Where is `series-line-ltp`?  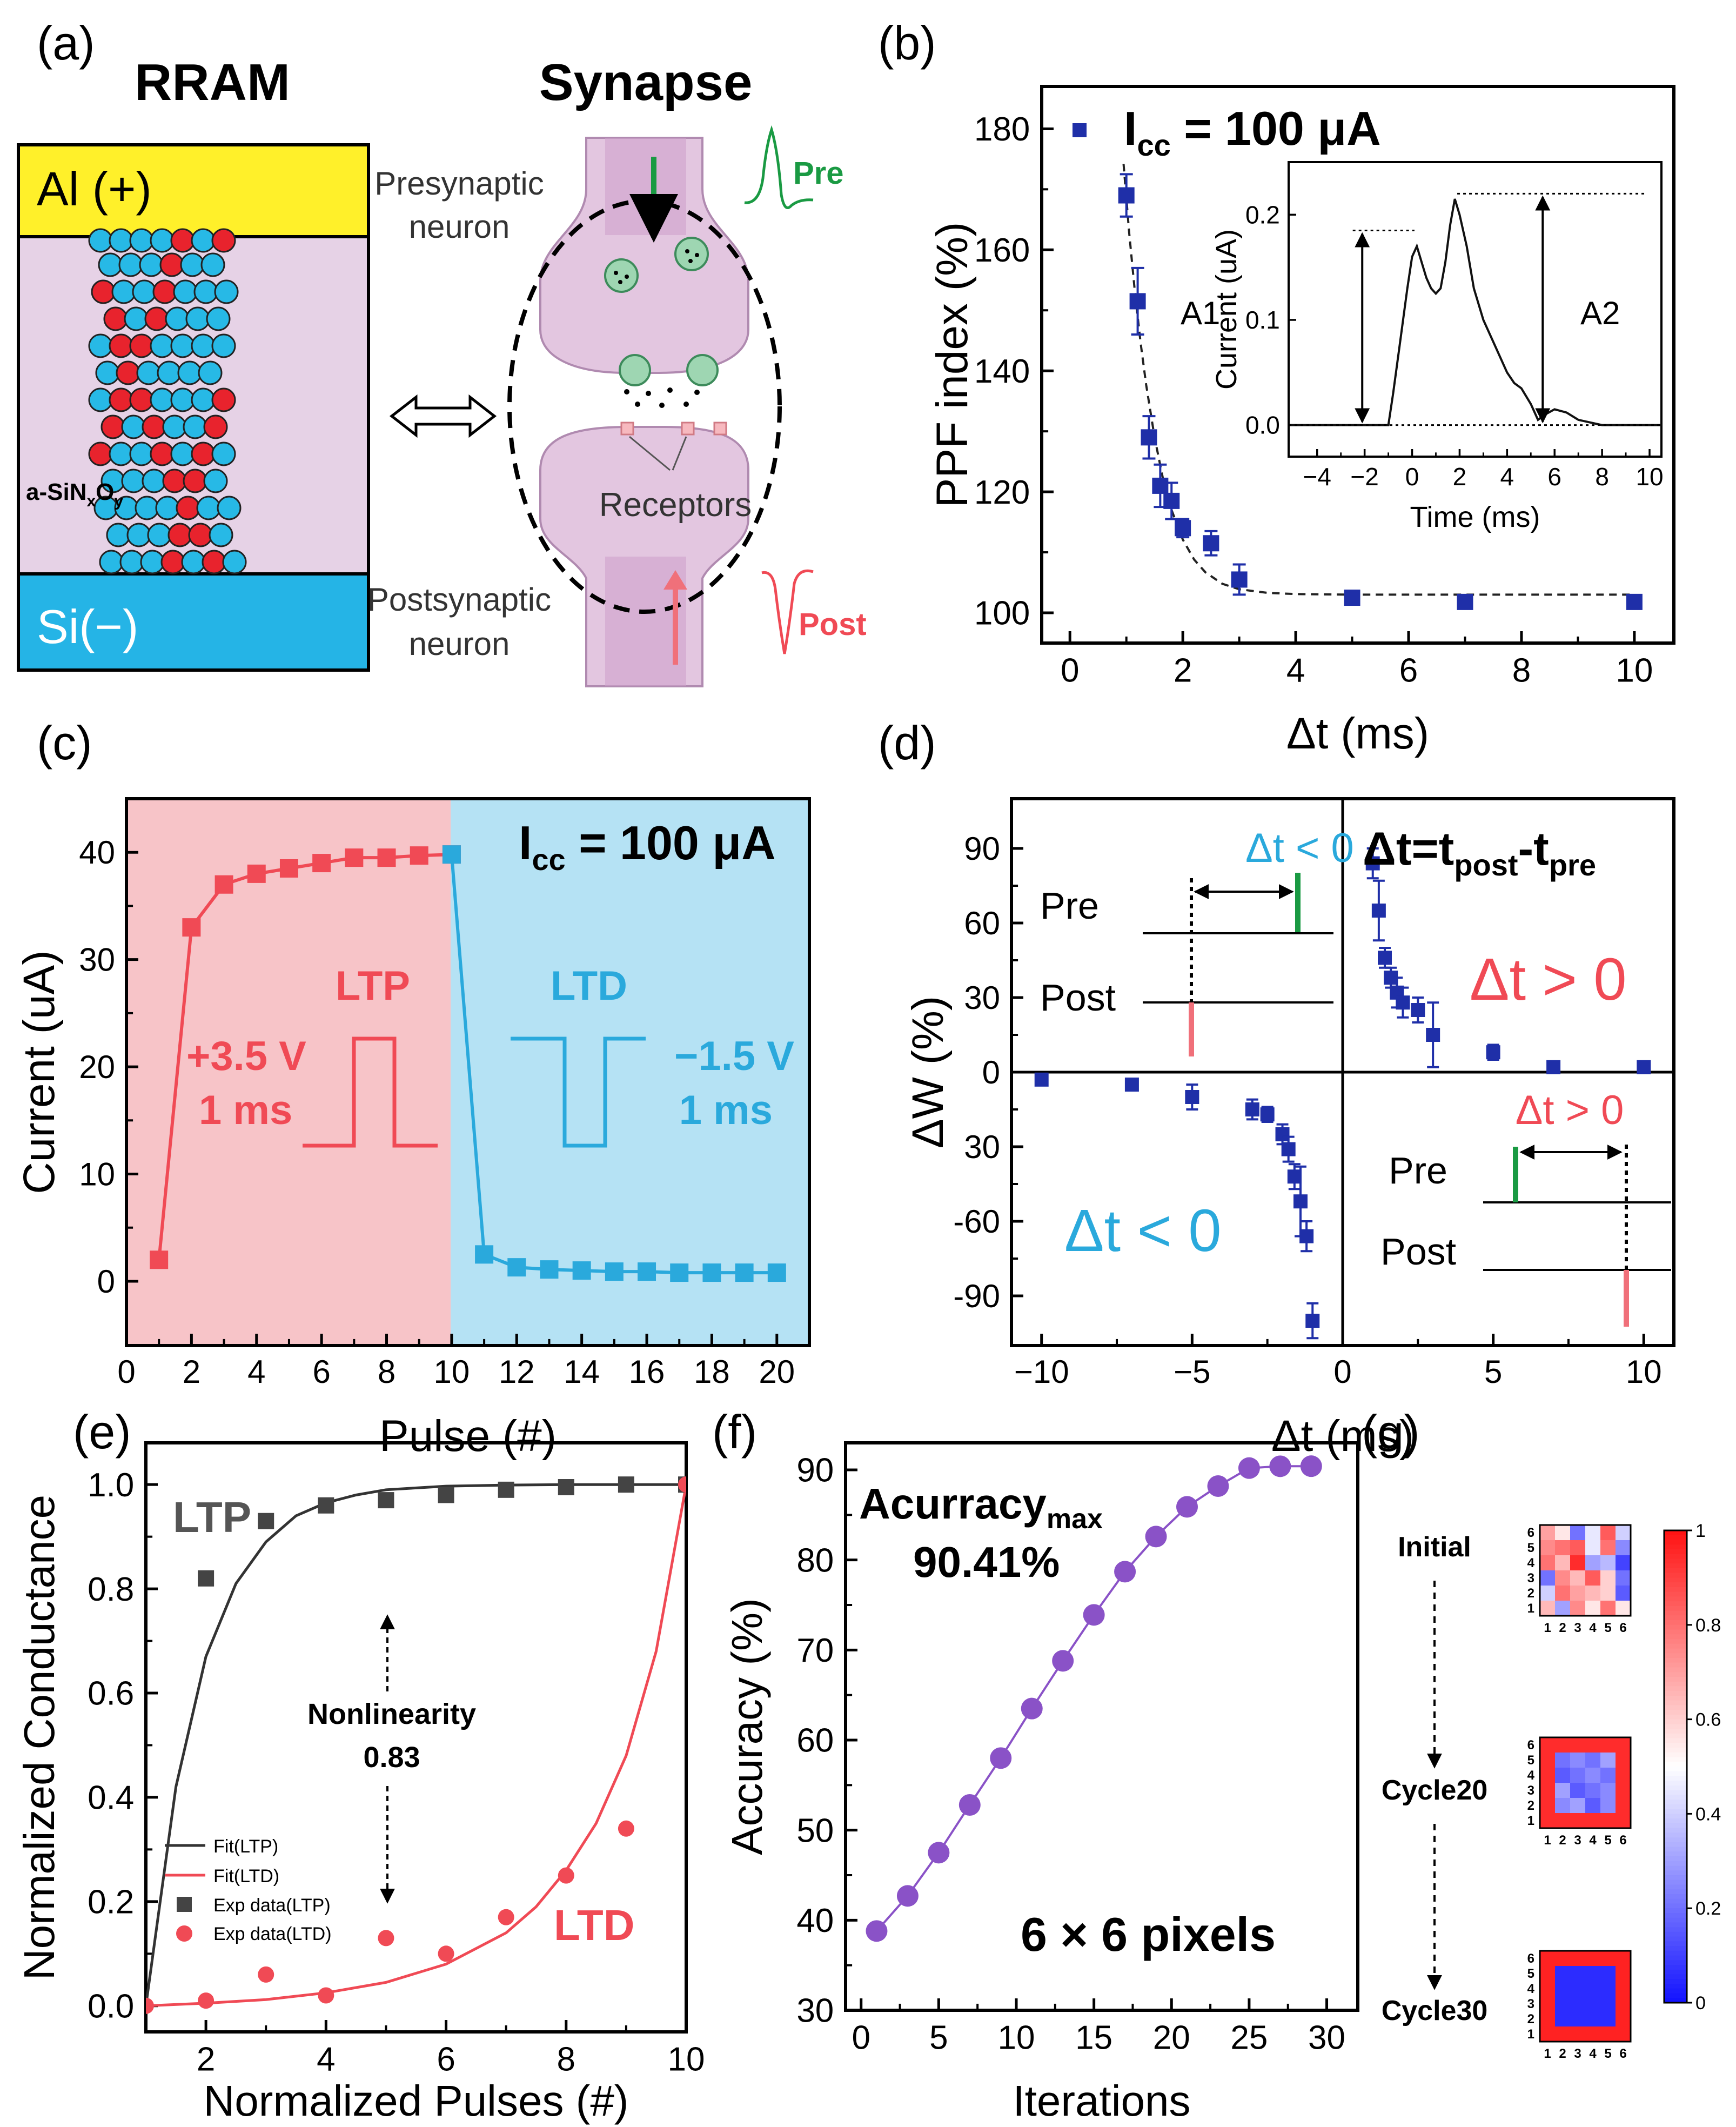 series-line-ltp is located at coordinates (304, 1056).